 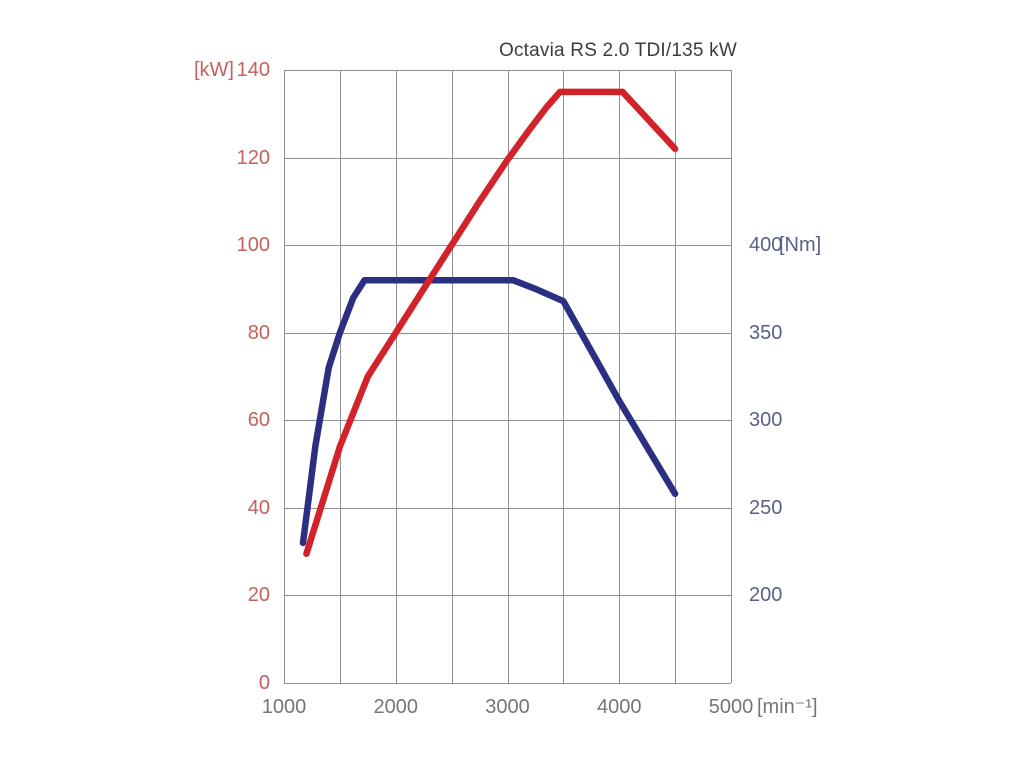 What do you see at coordinates (258, 595) in the screenshot?
I see `y-left-tick-20: 20` at bounding box center [258, 595].